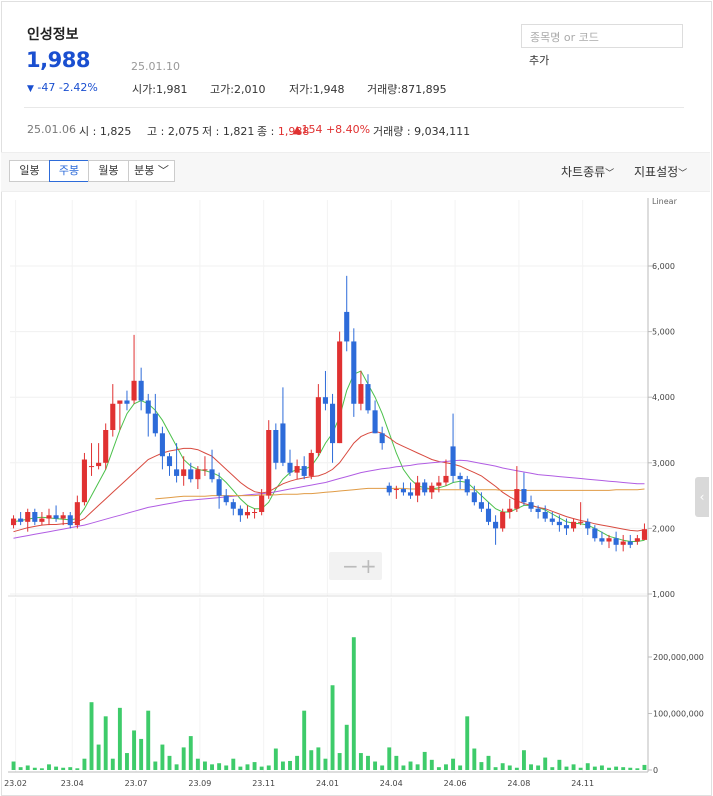 This screenshot has height=796, width=713. I want to click on weekly-change-percent: +8.40%, so click(348, 129).